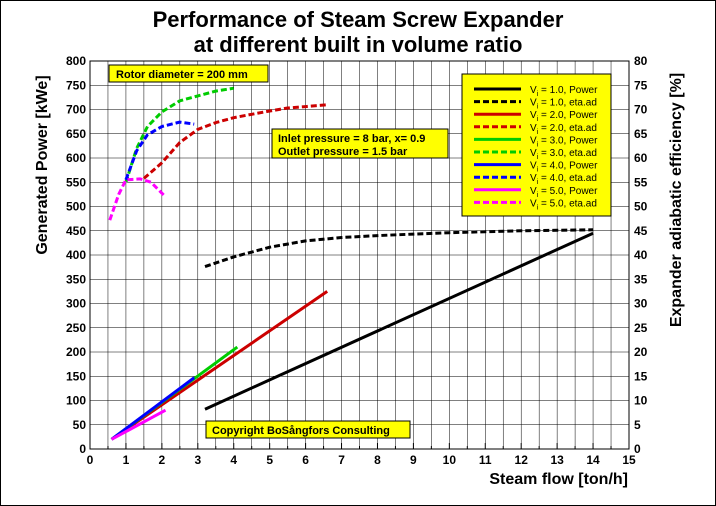  Describe the element at coordinates (641, 85) in the screenshot. I see `y-right-tick-label: 75` at that location.